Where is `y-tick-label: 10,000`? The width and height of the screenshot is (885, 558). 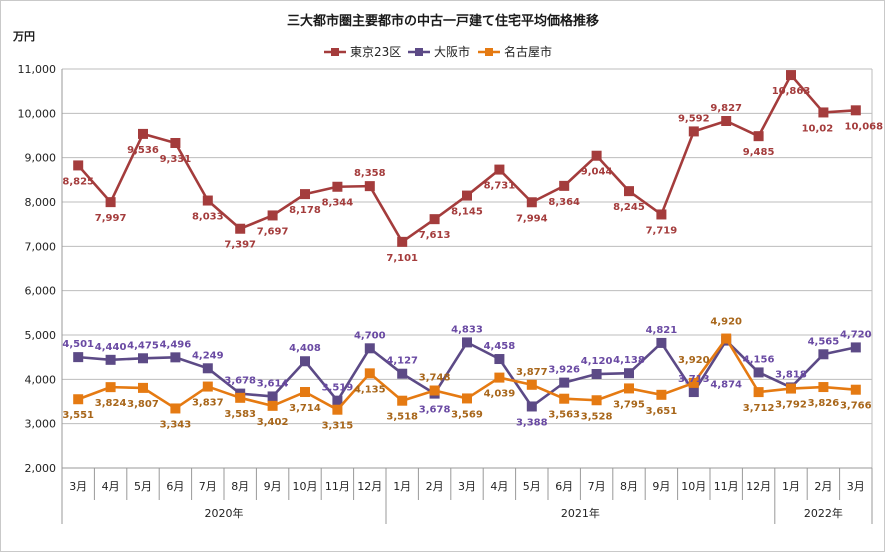 y-tick-label: 10,000 is located at coordinates (37, 113).